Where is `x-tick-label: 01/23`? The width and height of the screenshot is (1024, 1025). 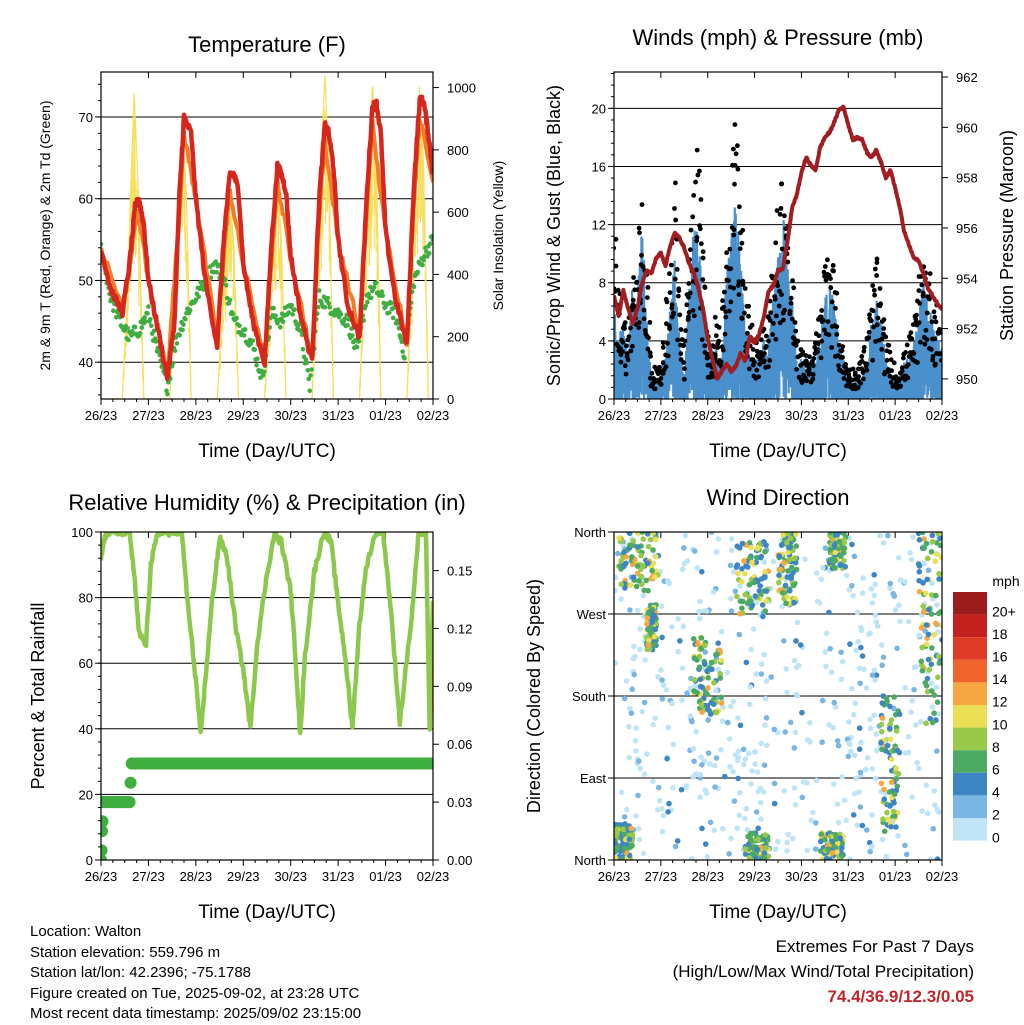
x-tick-label: 01/23 is located at coordinates (895, 876).